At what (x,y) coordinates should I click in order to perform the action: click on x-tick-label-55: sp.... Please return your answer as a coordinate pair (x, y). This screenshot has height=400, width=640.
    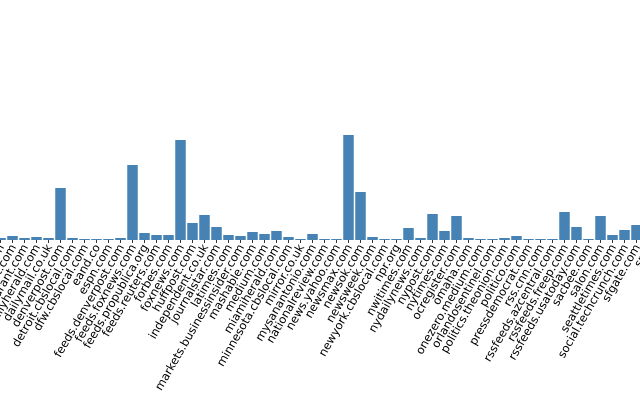
    Looking at the image, I should click on (635, 256).